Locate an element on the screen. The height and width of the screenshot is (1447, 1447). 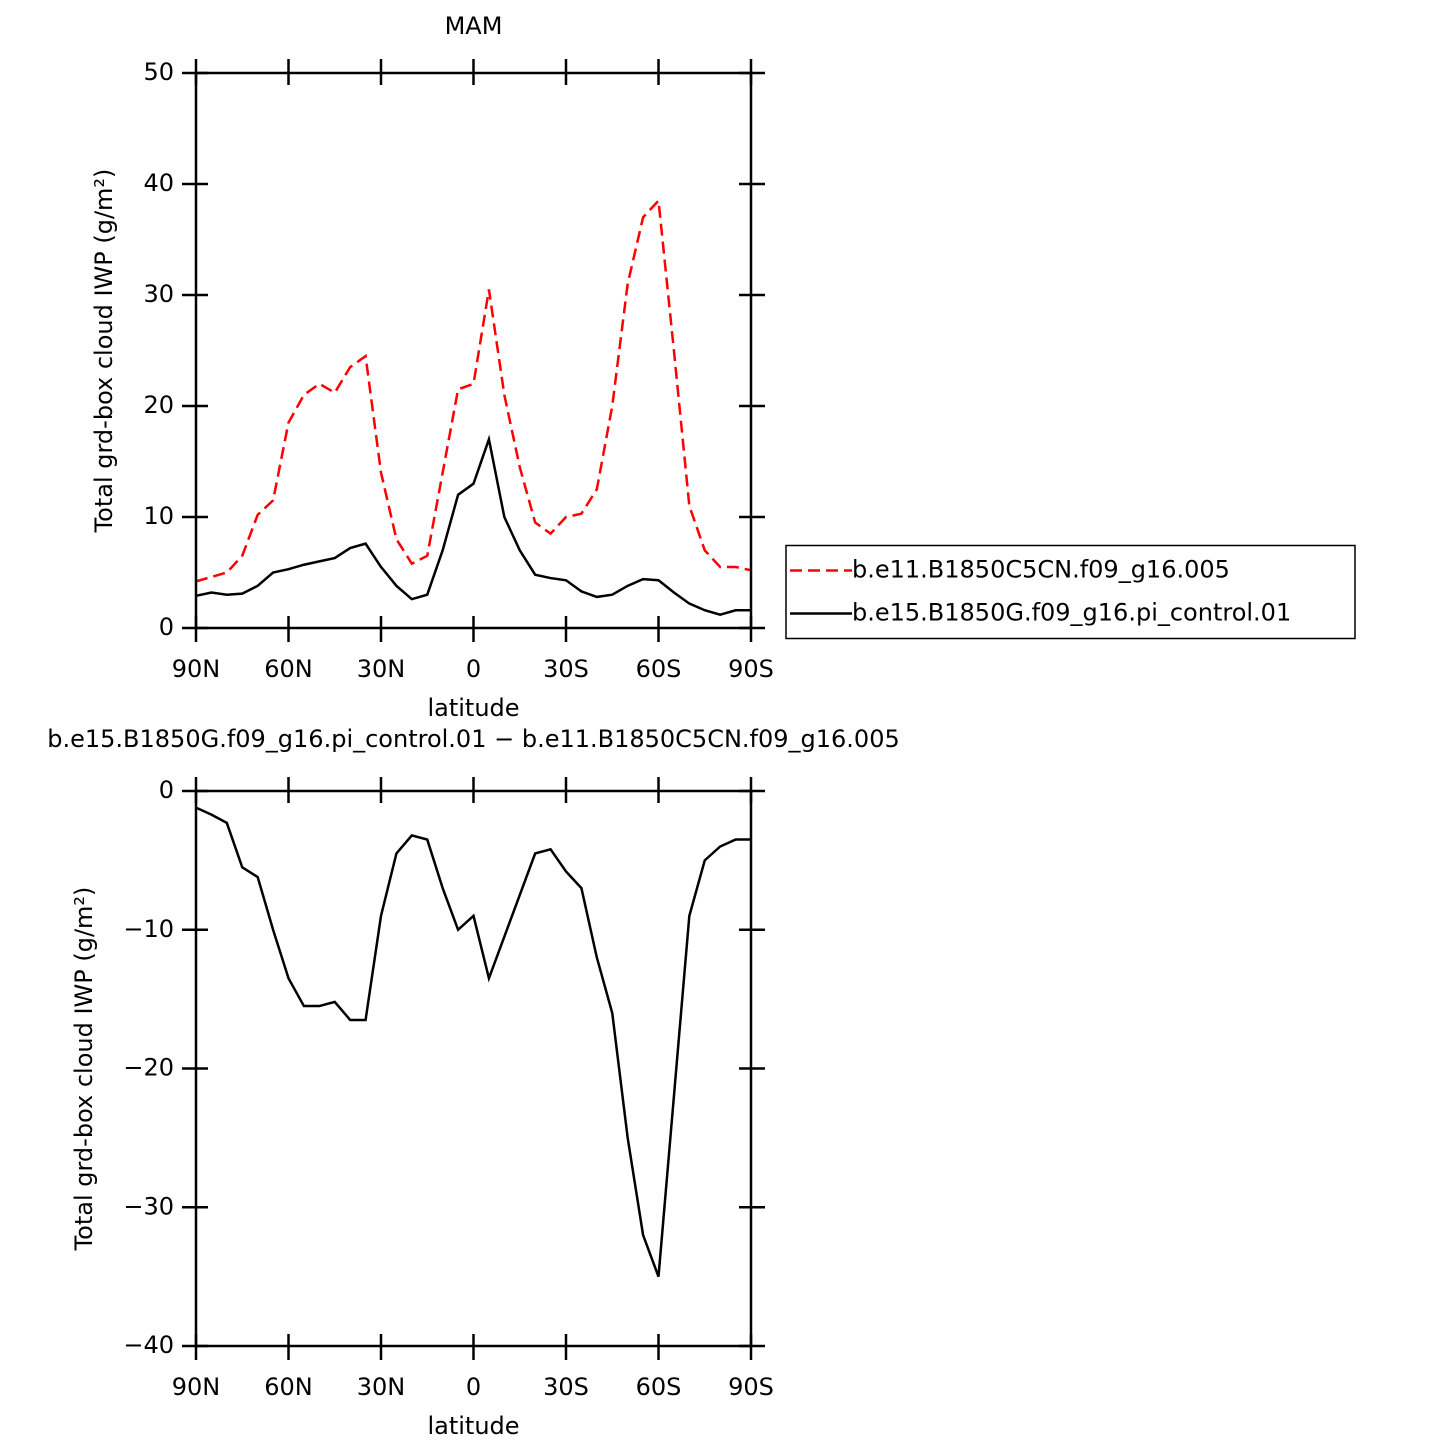
y-tick-label: 20 is located at coordinates (158, 405).